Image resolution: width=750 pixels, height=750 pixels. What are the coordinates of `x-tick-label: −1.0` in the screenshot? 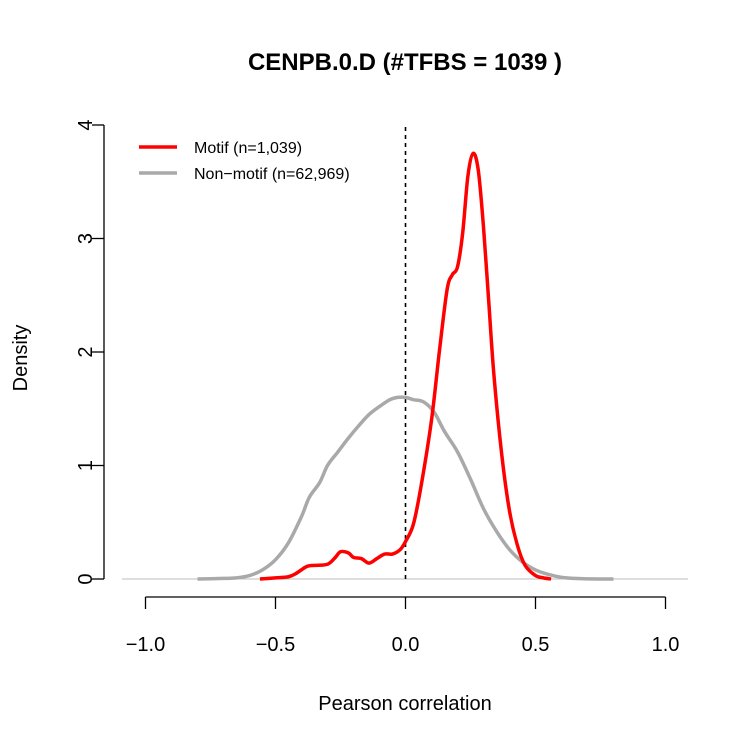 It's located at (145, 645).